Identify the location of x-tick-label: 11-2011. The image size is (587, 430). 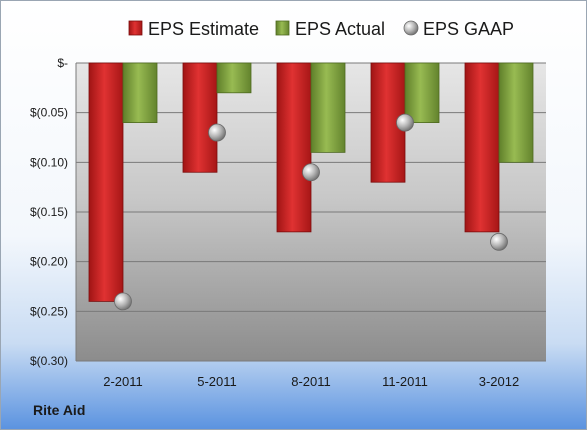
(405, 381).